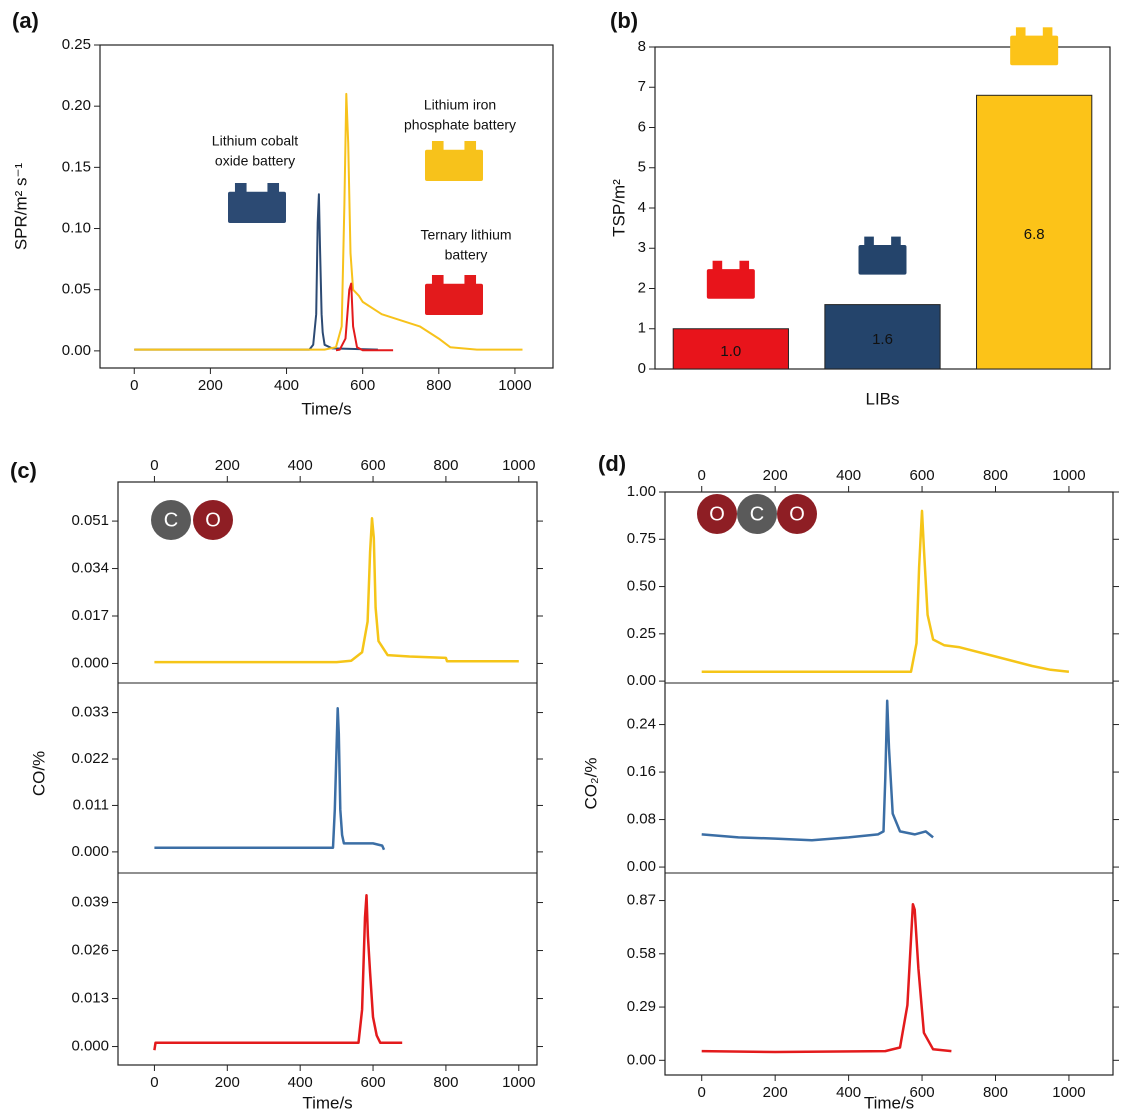 The image size is (1129, 1115). Describe the element at coordinates (642, 126) in the screenshot. I see `y-tick-label: 6` at that location.